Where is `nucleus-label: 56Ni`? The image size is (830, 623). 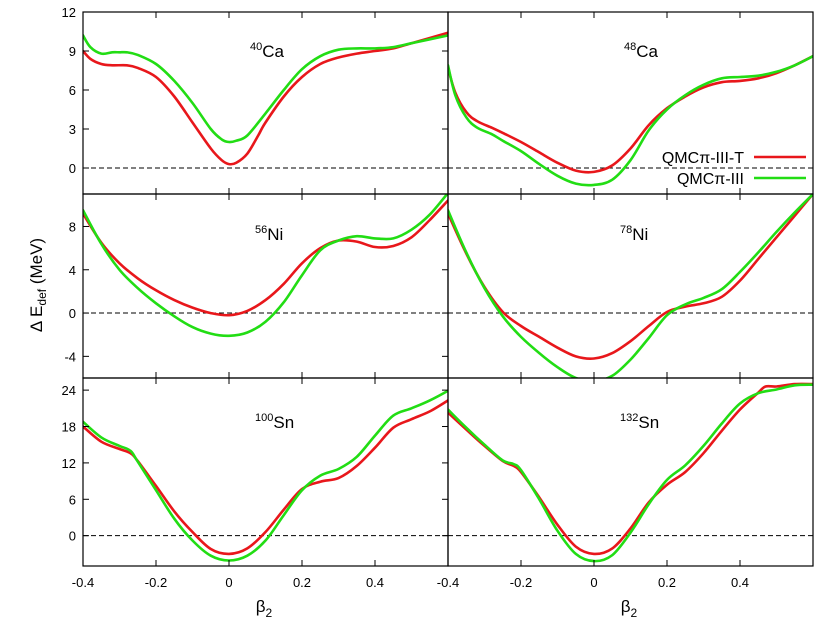 nucleus-label: 56Ni is located at coordinates (269, 234).